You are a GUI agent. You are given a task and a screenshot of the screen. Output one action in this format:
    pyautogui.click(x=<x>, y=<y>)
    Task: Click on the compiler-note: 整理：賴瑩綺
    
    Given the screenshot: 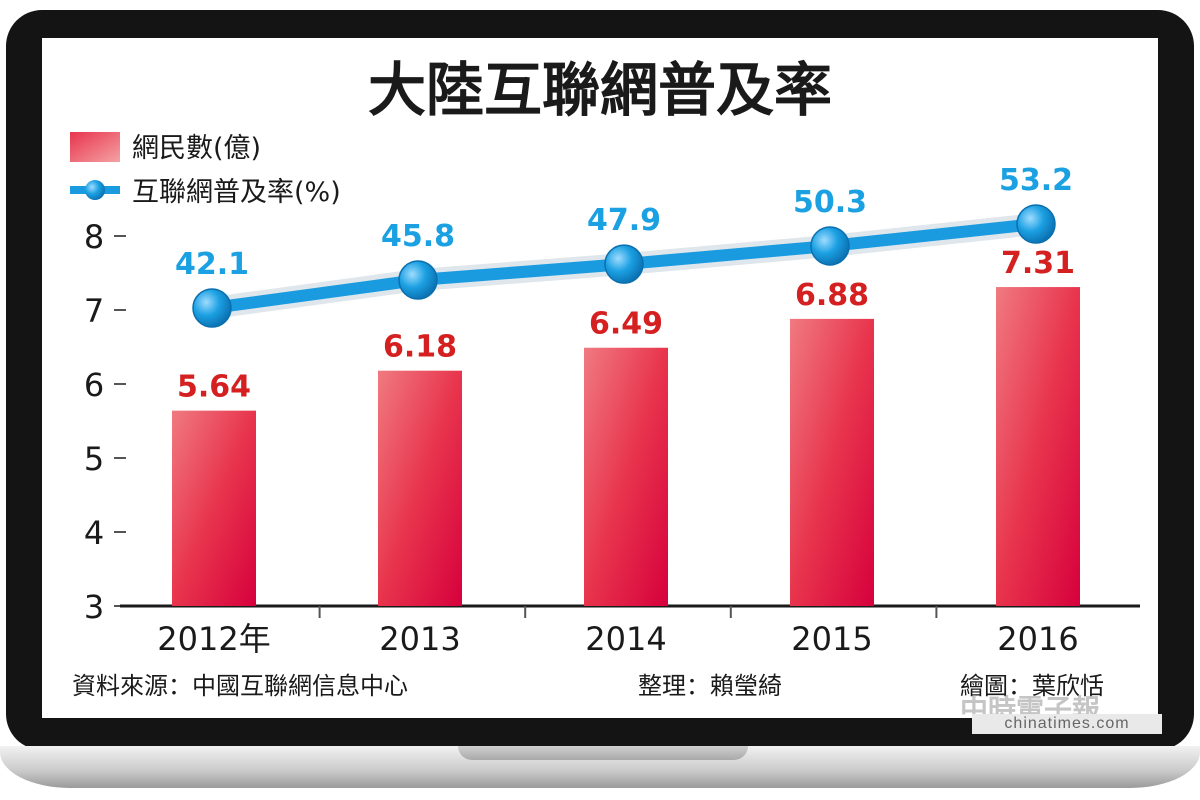 What is the action you would take?
    pyautogui.click(x=710, y=686)
    